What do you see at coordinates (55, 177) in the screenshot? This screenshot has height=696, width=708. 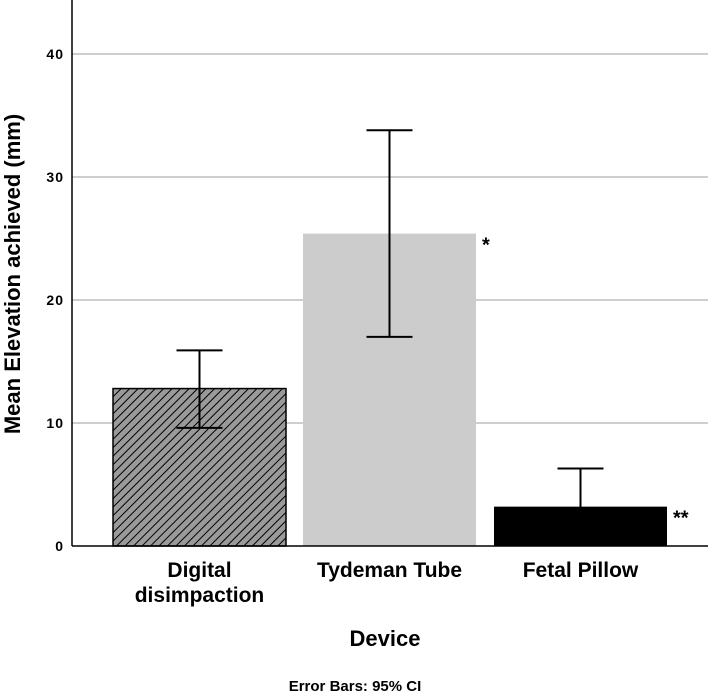 I see `y-tick-label: 30` at bounding box center [55, 177].